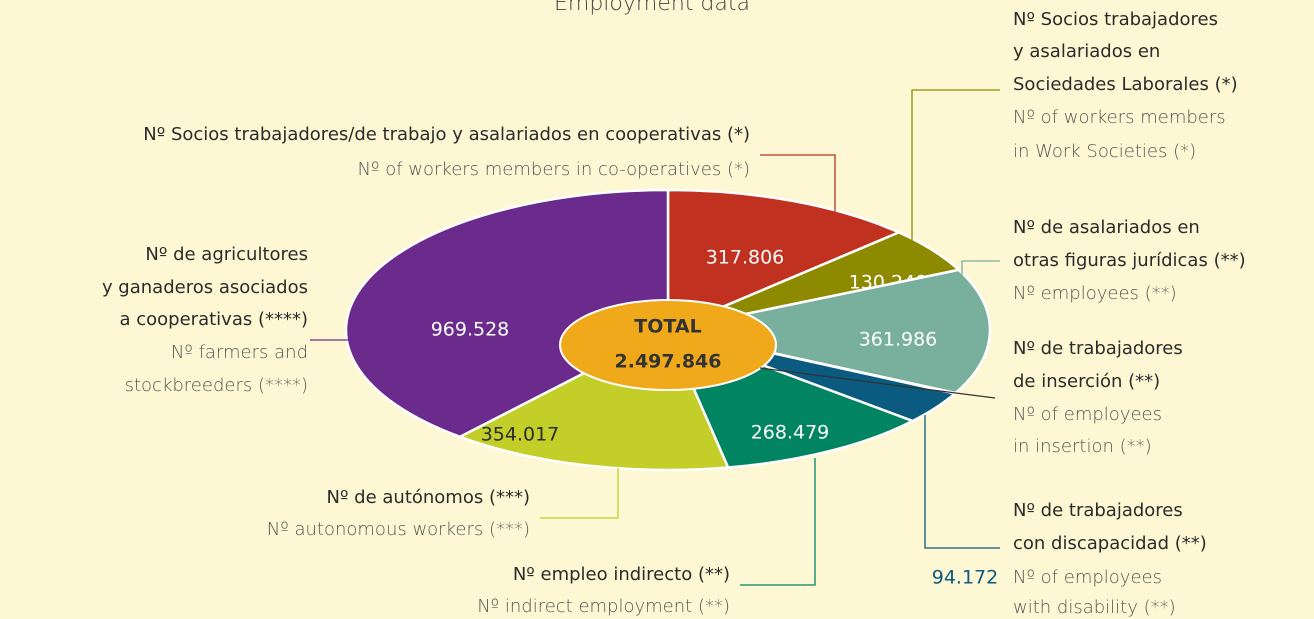 The image size is (1314, 619). Describe the element at coordinates (1115, 19) in the screenshot. I see `category-label: Nº Socios trabajadores` at that location.